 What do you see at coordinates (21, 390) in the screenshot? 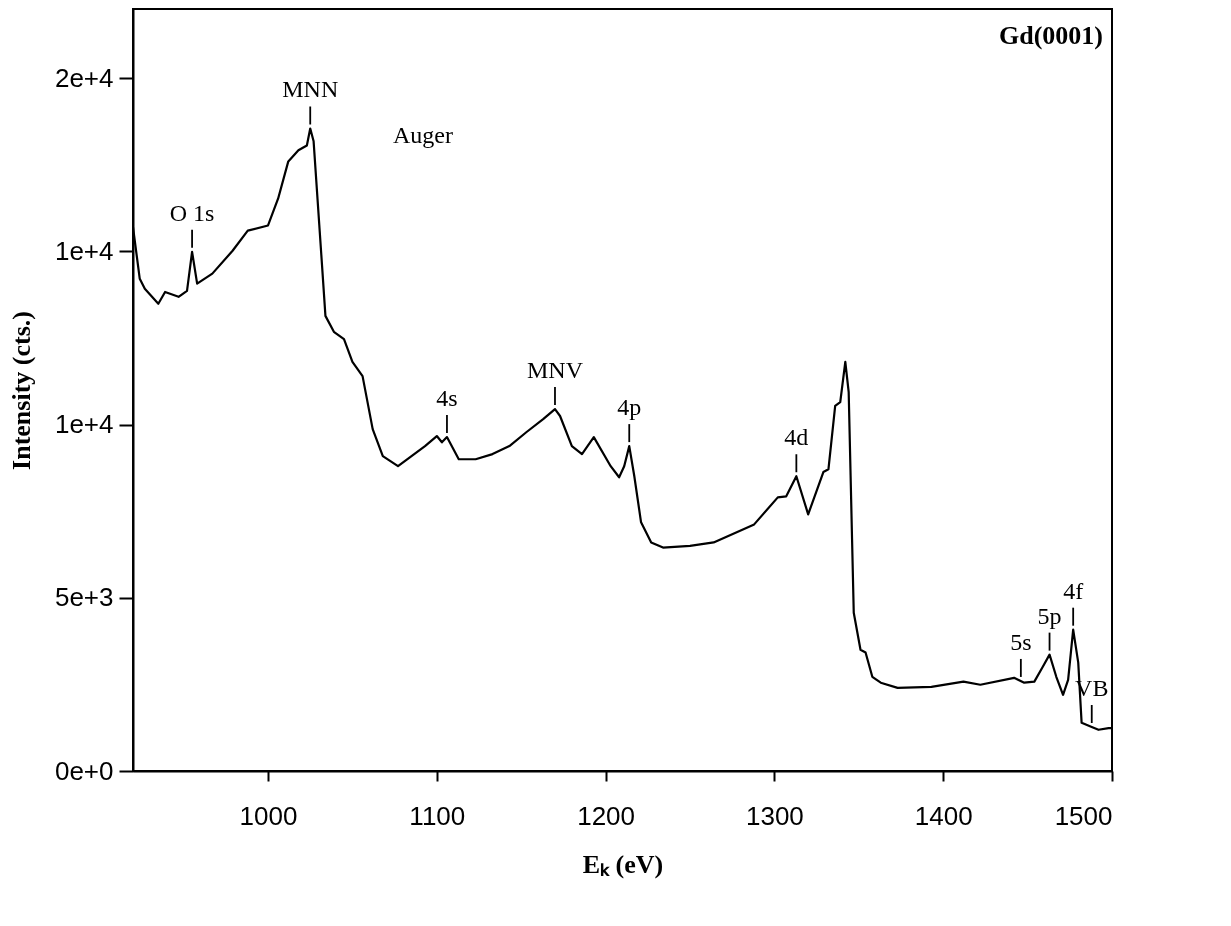
I see `y-axis-title: Intensity (cts.)` at bounding box center [21, 390].